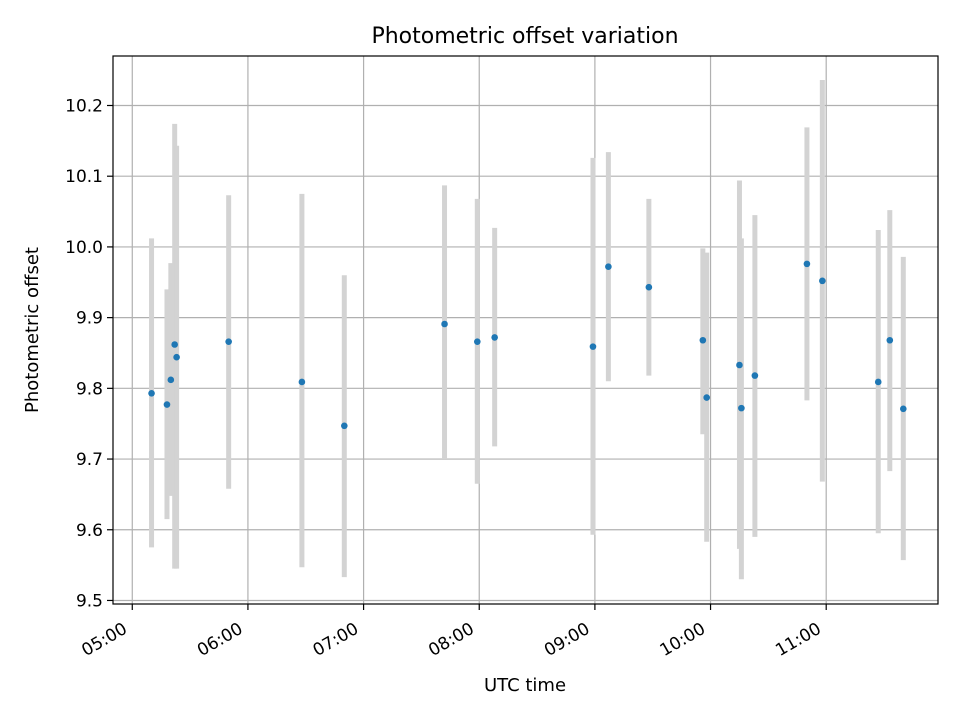 The height and width of the screenshot is (720, 960). Describe the element at coordinates (89, 531) in the screenshot. I see `y-tick-label: 9.6` at that location.